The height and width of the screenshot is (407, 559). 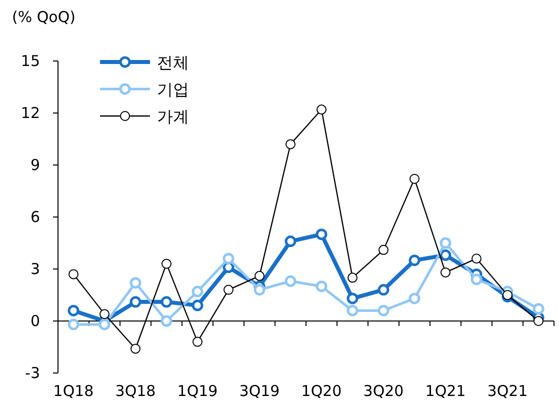 What do you see at coordinates (35, 321) in the screenshot?
I see `y-tick-label: 0` at bounding box center [35, 321].